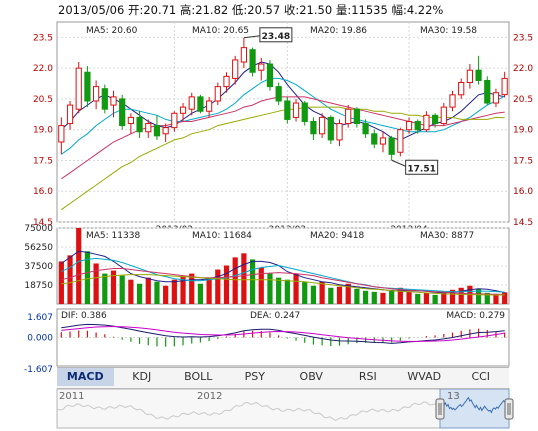  What do you see at coordinates (440, 409) in the screenshot?
I see `navigator-left-handle` at bounding box center [440, 409].